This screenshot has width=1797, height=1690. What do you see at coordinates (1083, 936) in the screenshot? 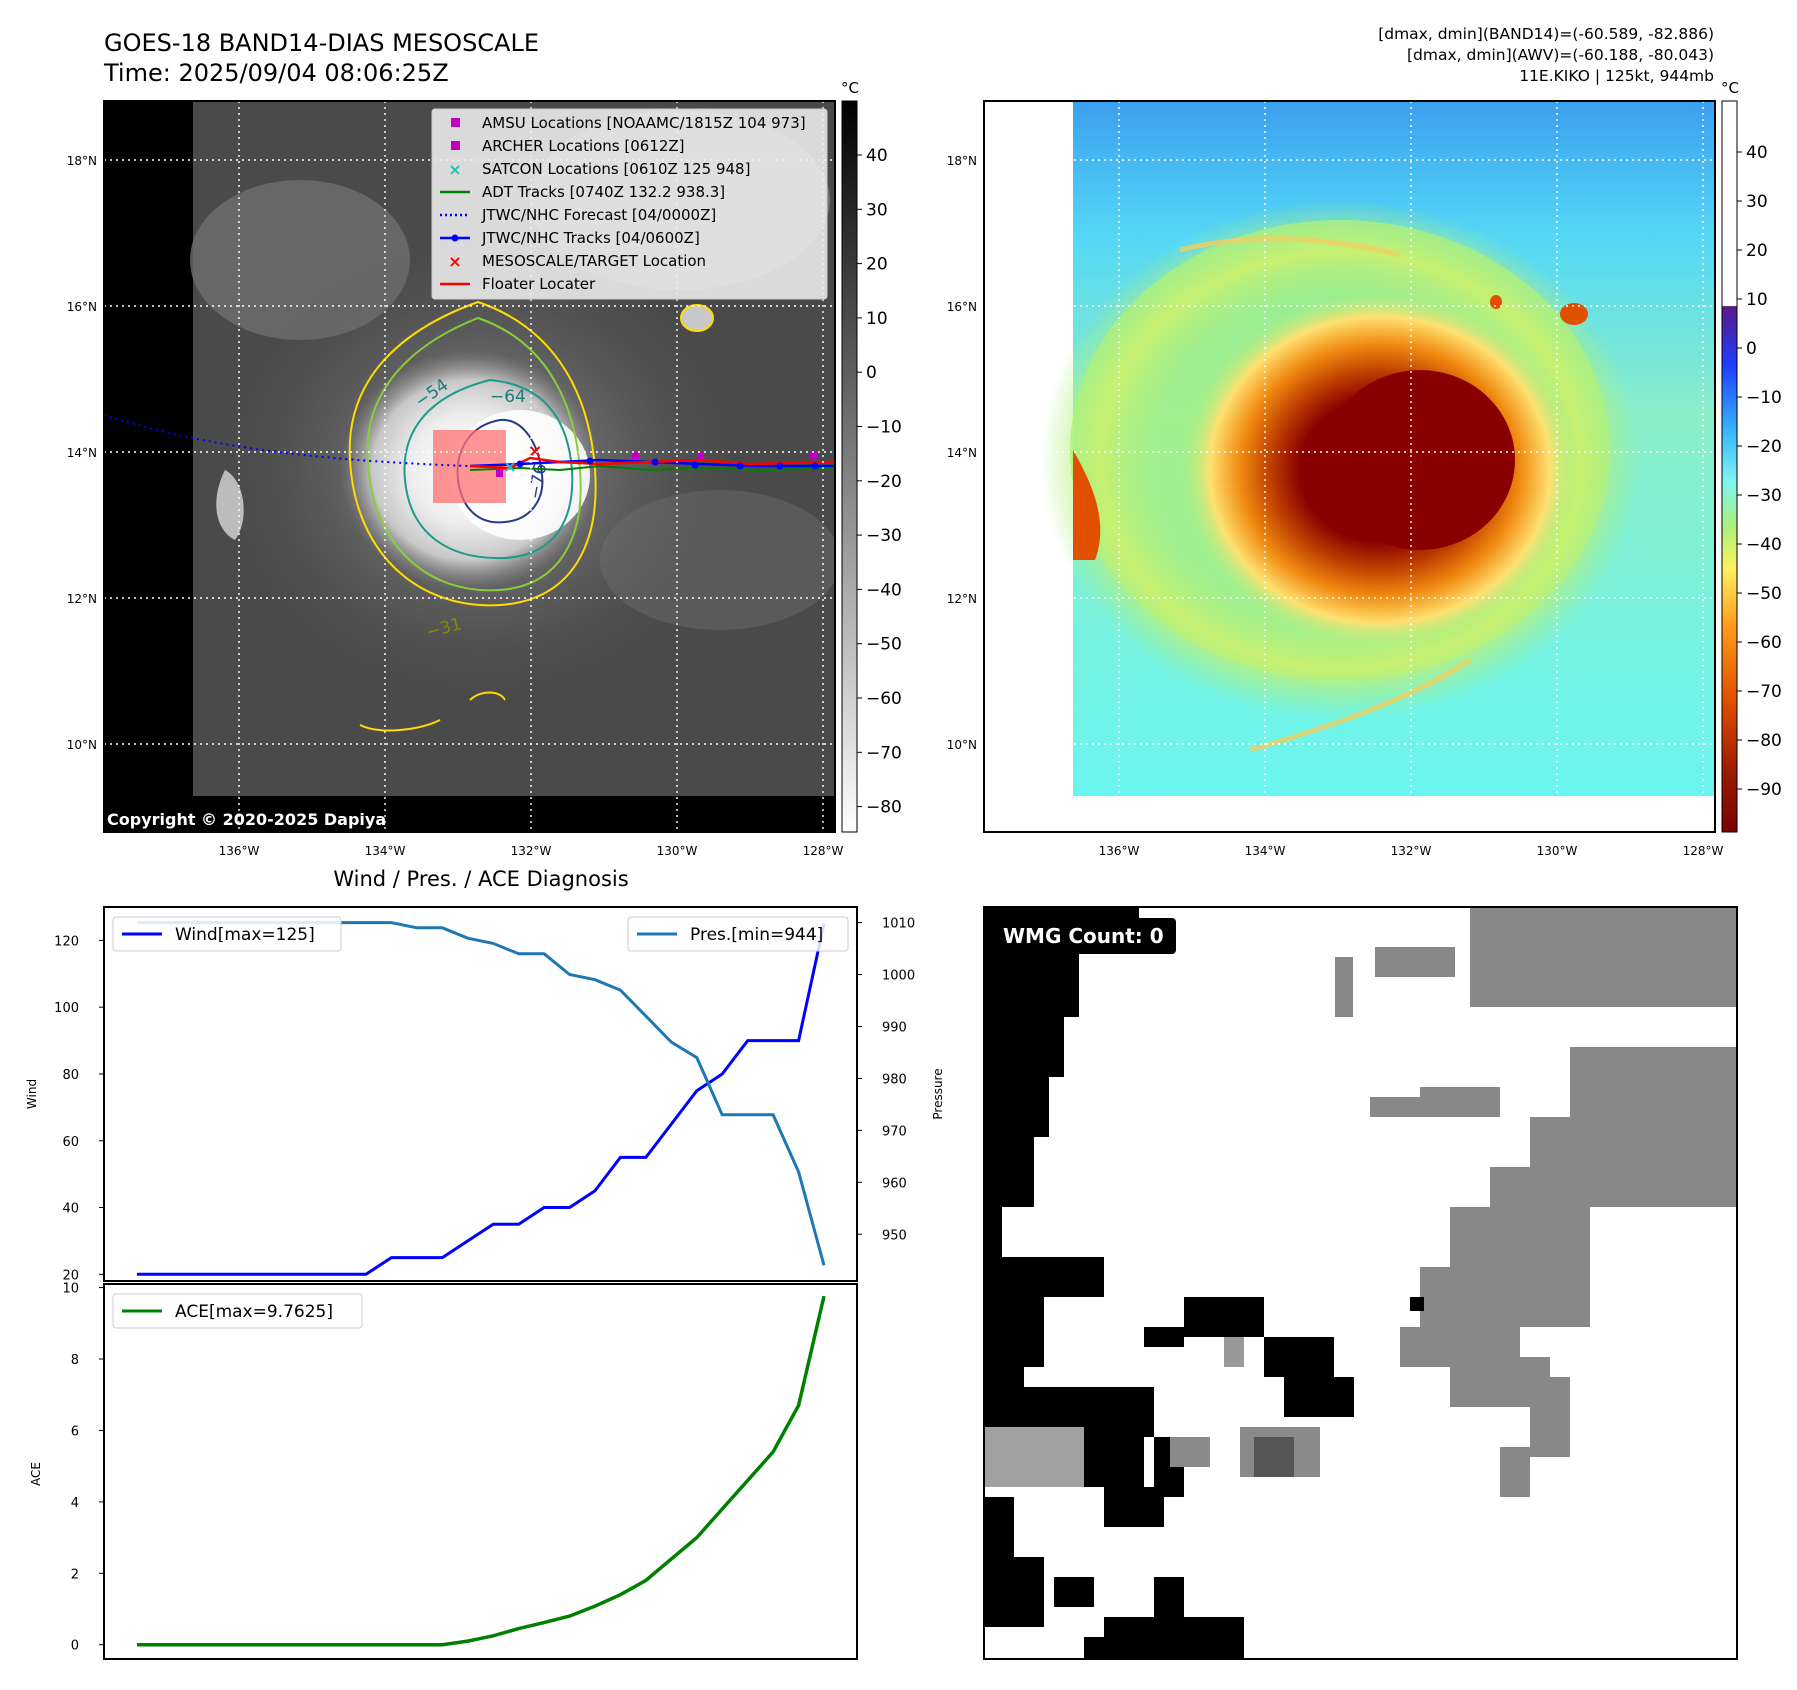
I see `wmg-count-label: WMG Count: 0` at bounding box center [1083, 936].